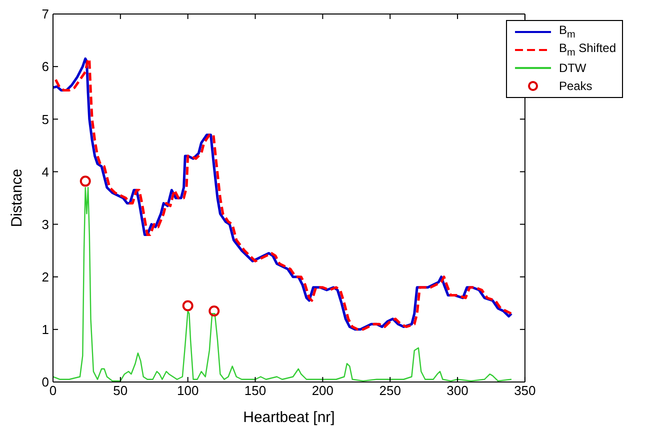 This screenshot has width=655, height=427. Describe the element at coordinates (187, 390) in the screenshot. I see `x-tick-label: 100` at that location.